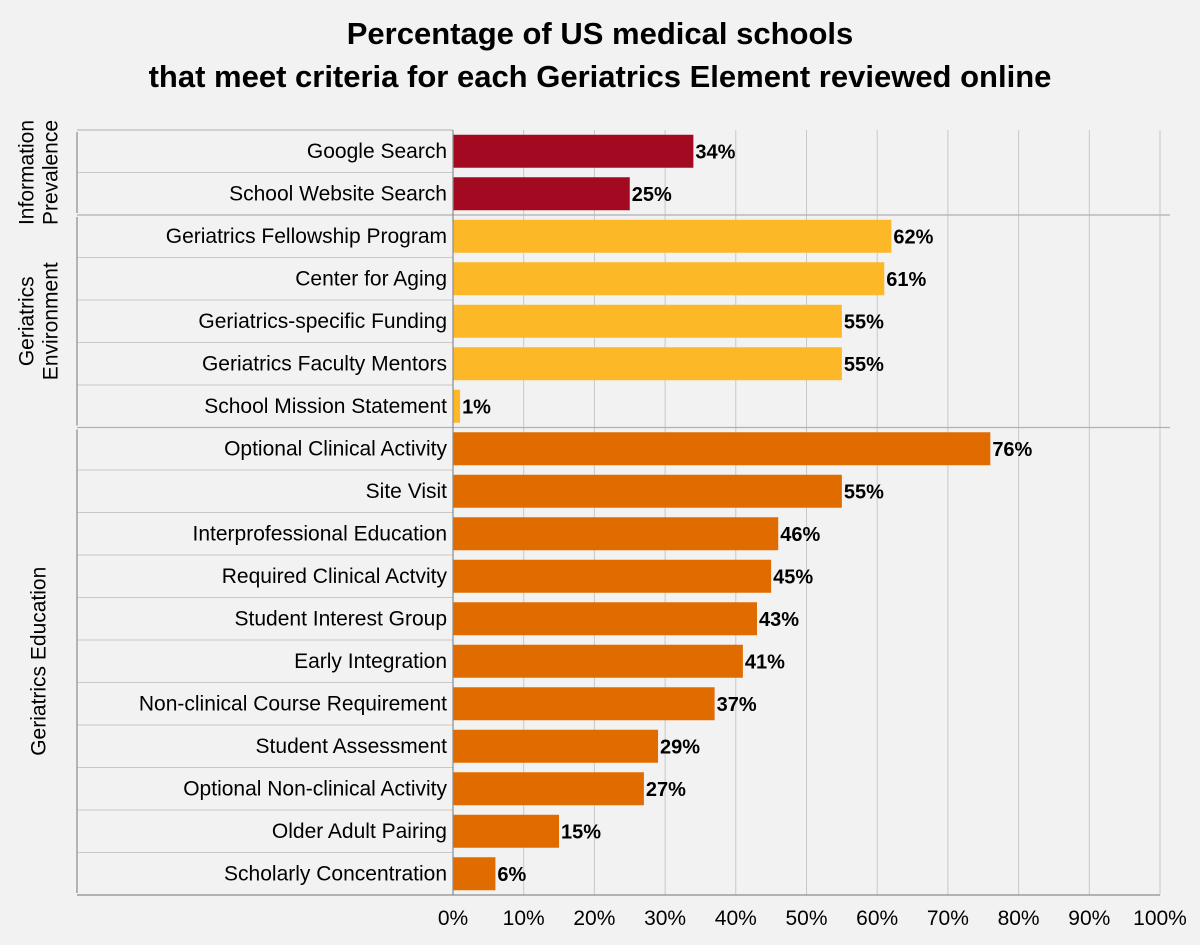 The width and height of the screenshot is (1200, 945). What do you see at coordinates (737, 705) in the screenshot?
I see `data-label: 37%` at bounding box center [737, 705].